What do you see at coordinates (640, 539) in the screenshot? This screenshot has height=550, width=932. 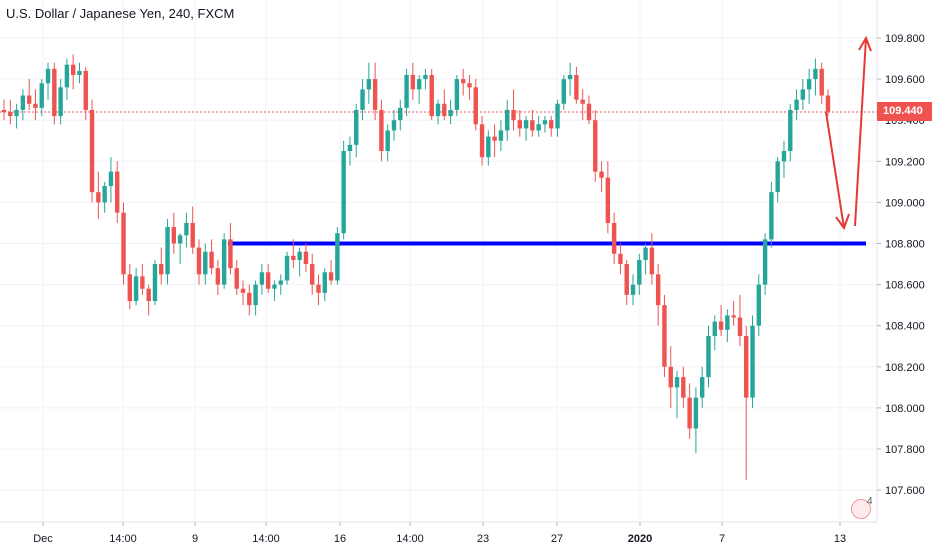 I see `x-tick-label: 2020` at bounding box center [640, 539].